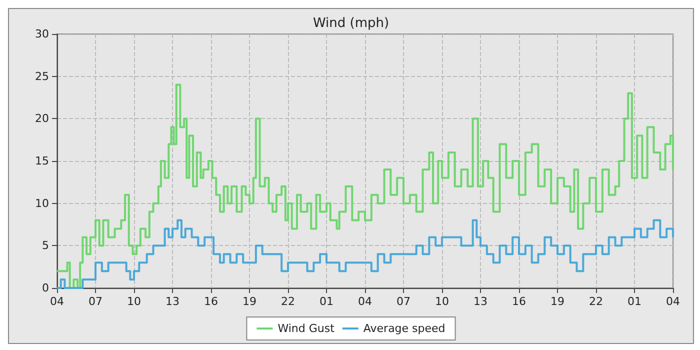  Describe the element at coordinates (42, 119) in the screenshot. I see `y-tick-label: 20` at that location.